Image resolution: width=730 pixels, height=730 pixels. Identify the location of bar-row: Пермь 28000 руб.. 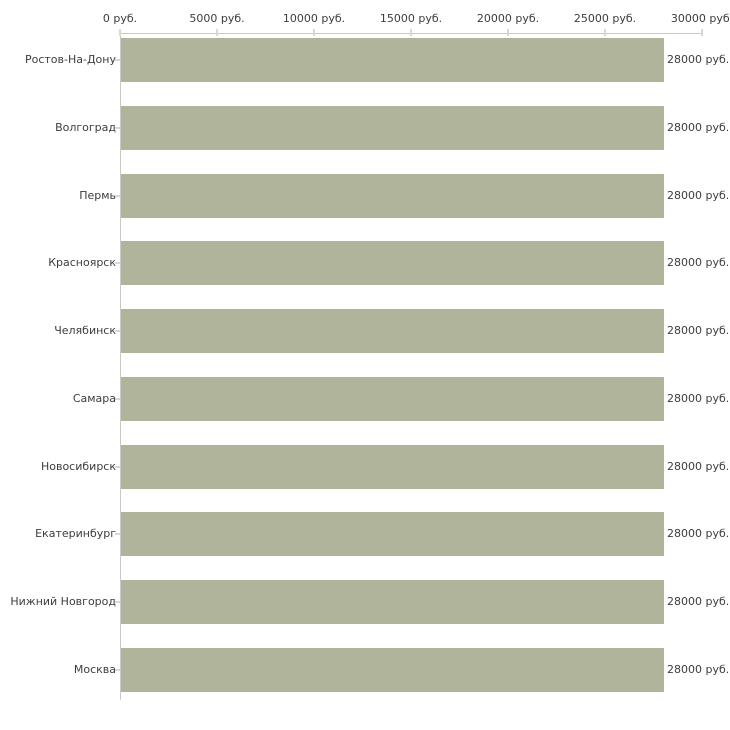
(365, 195).